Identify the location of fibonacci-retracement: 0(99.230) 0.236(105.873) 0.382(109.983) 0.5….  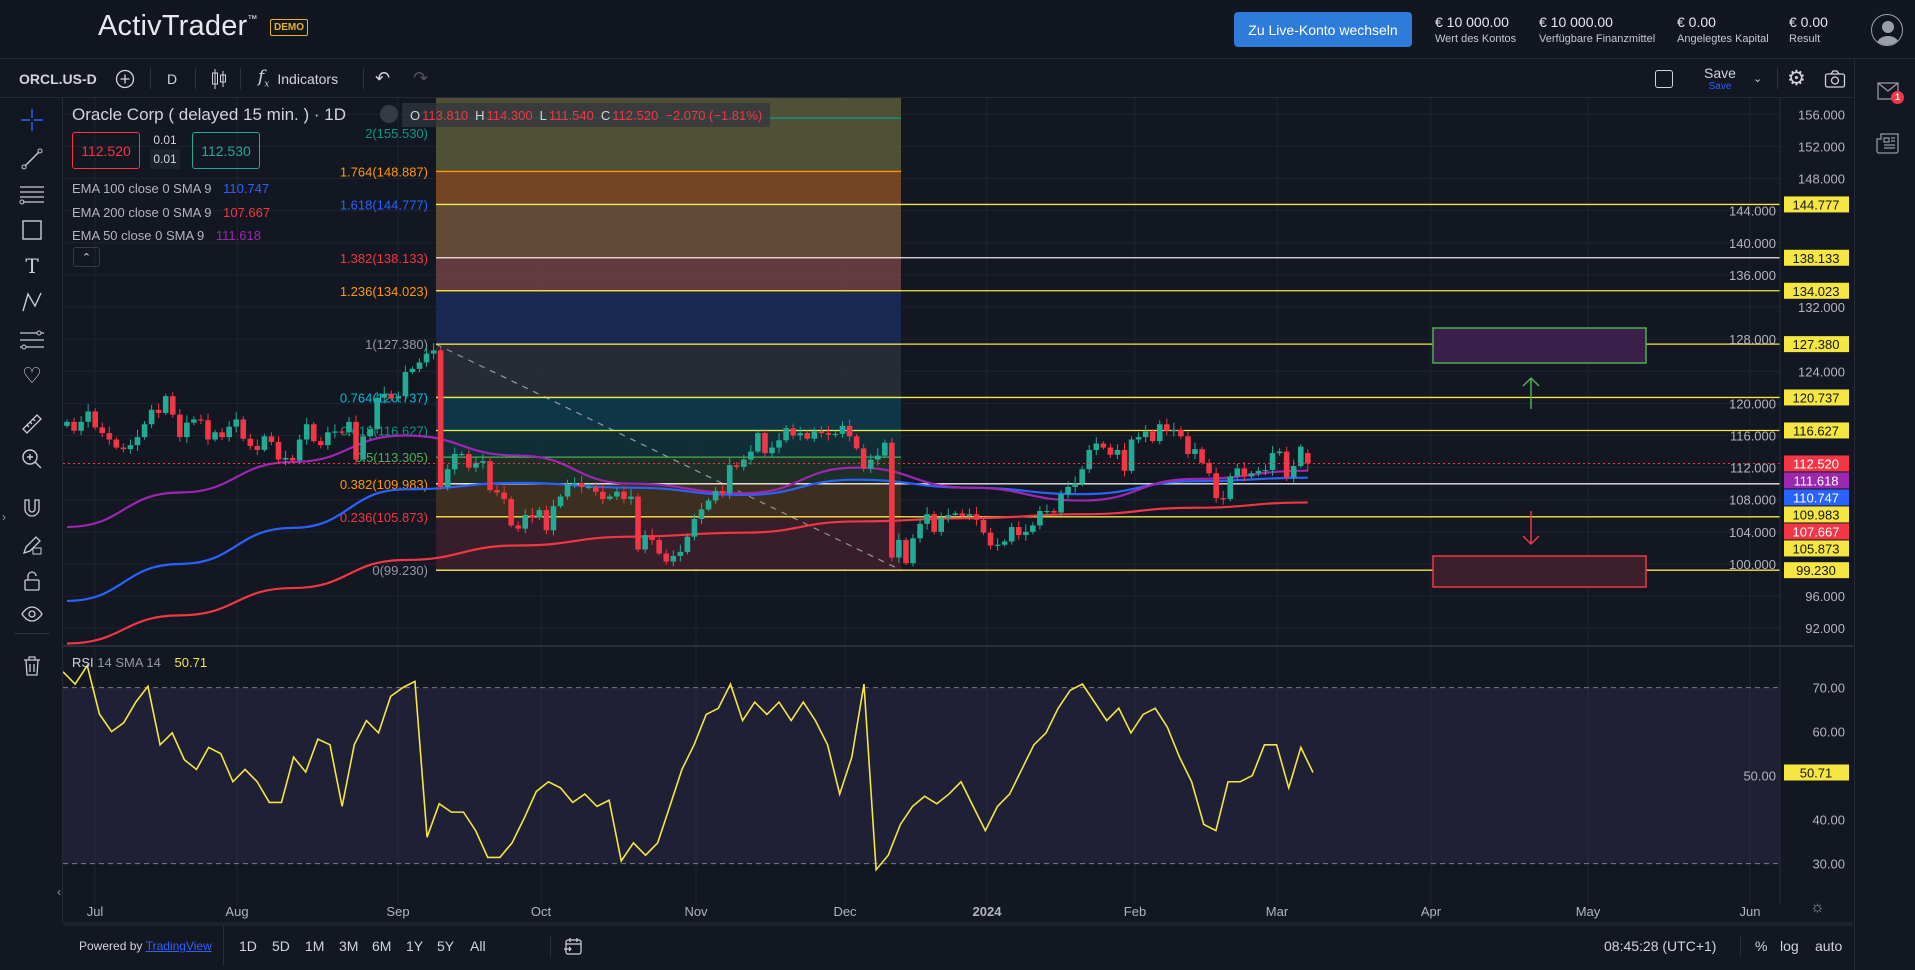
(621, 338).